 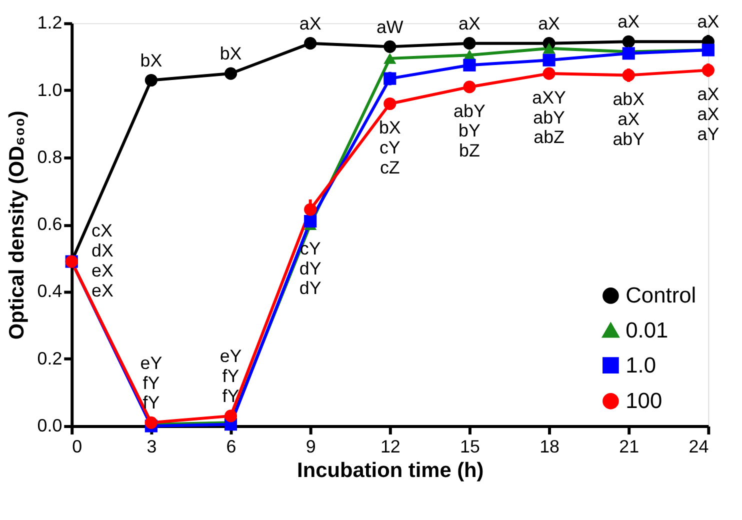 What do you see at coordinates (311, 446) in the screenshot?
I see `x-tick-label: 9` at bounding box center [311, 446].